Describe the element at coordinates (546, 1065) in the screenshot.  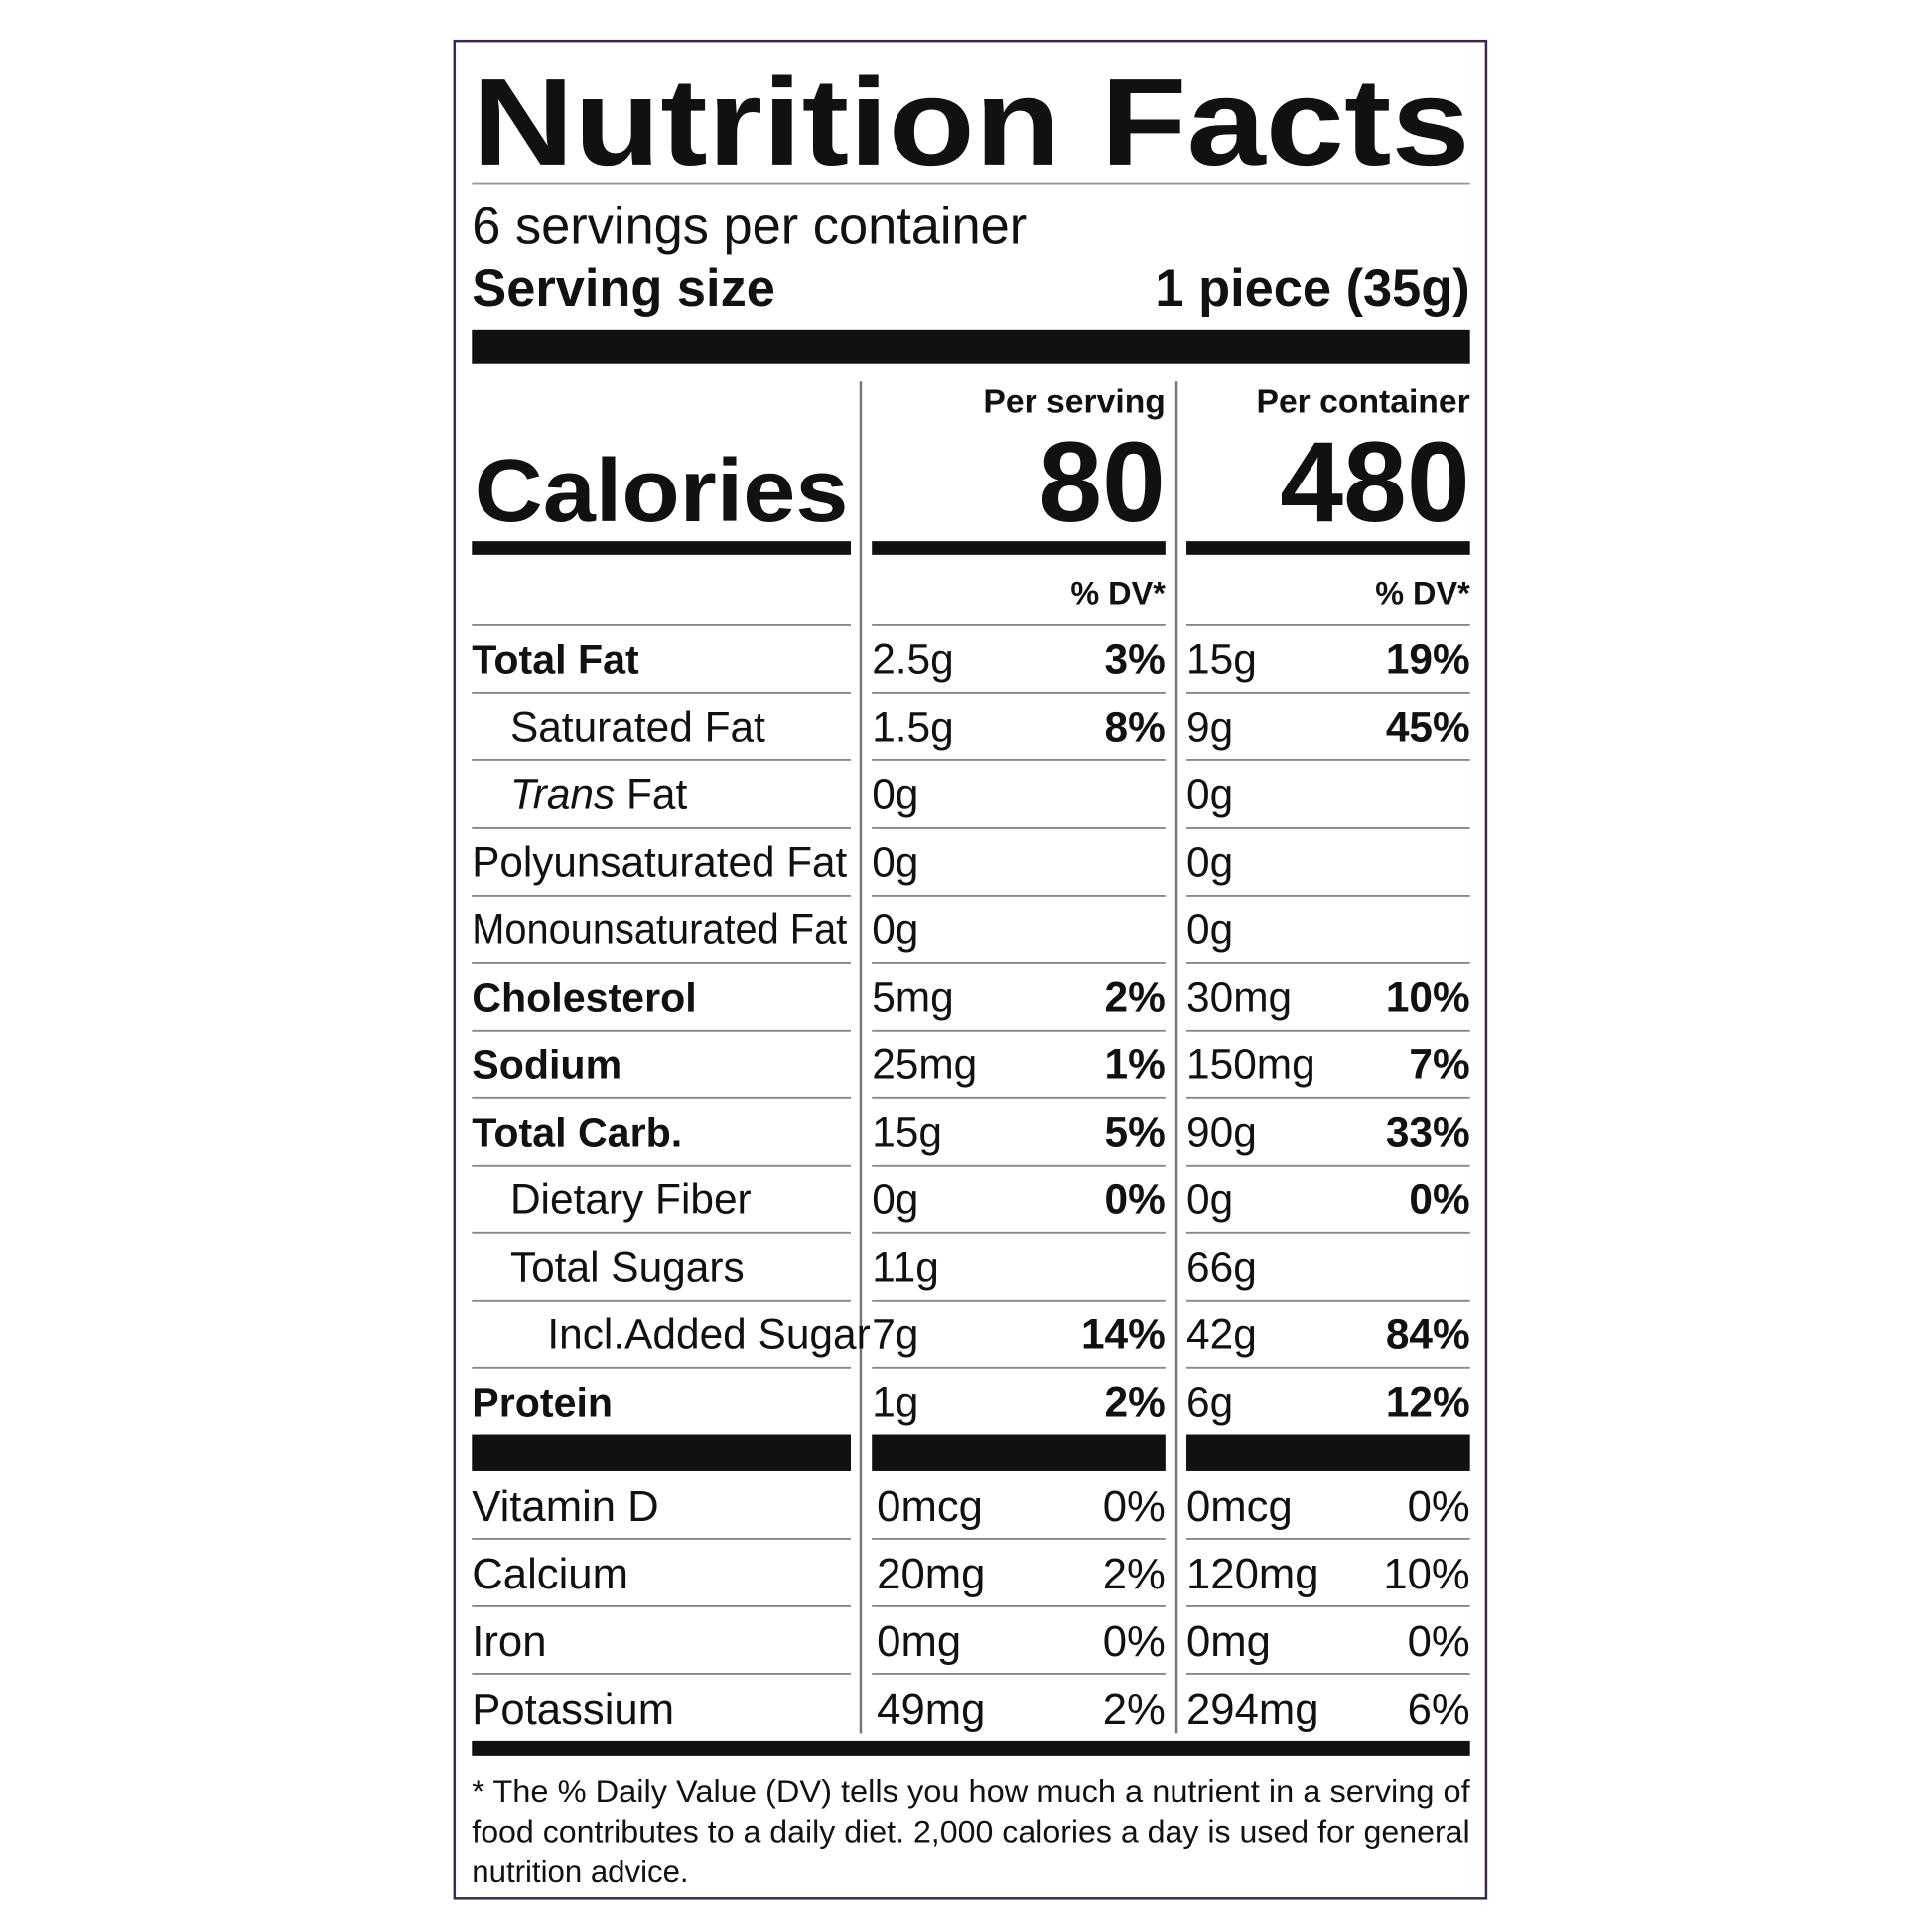
I see `row-label: Sodium` at that location.